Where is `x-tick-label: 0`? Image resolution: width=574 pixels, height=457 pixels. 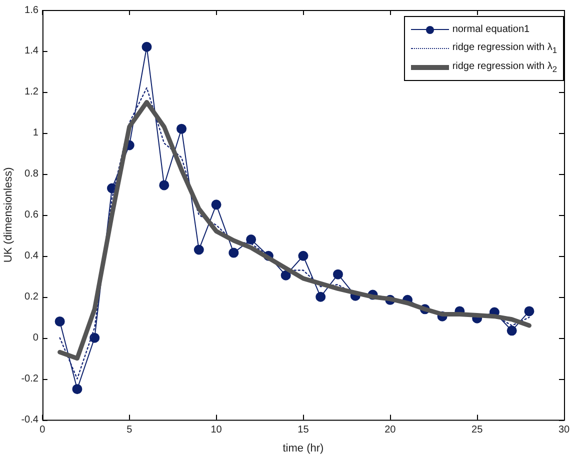 x-tick-label: 0 is located at coordinates (43, 430).